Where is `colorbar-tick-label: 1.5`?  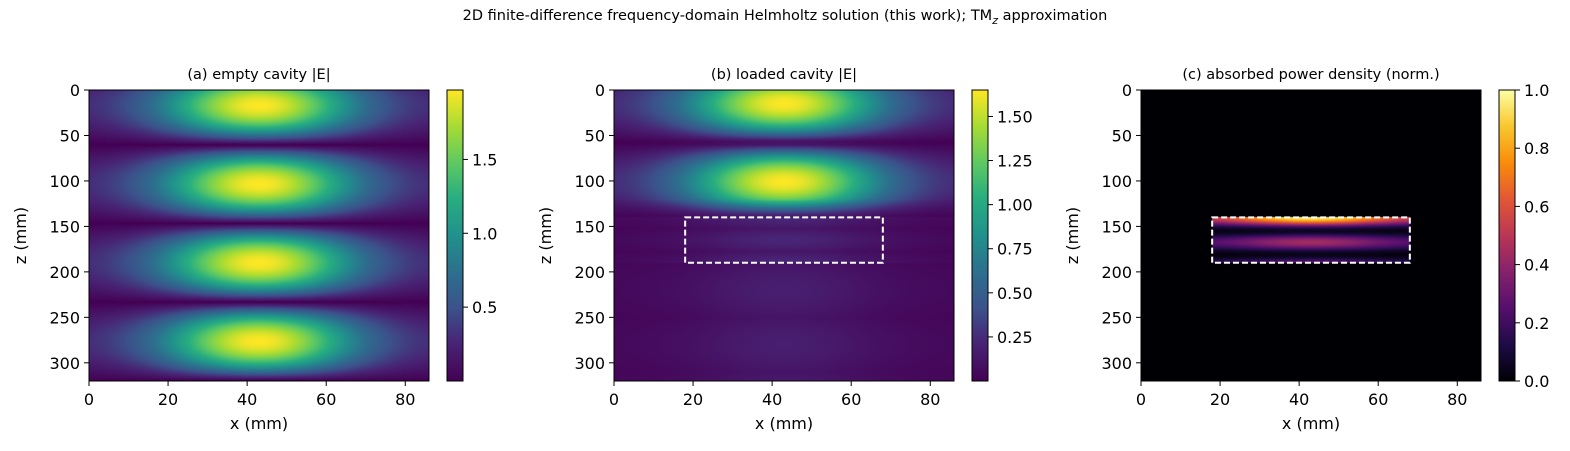
colorbar-tick-label: 1.5 is located at coordinates (484, 159).